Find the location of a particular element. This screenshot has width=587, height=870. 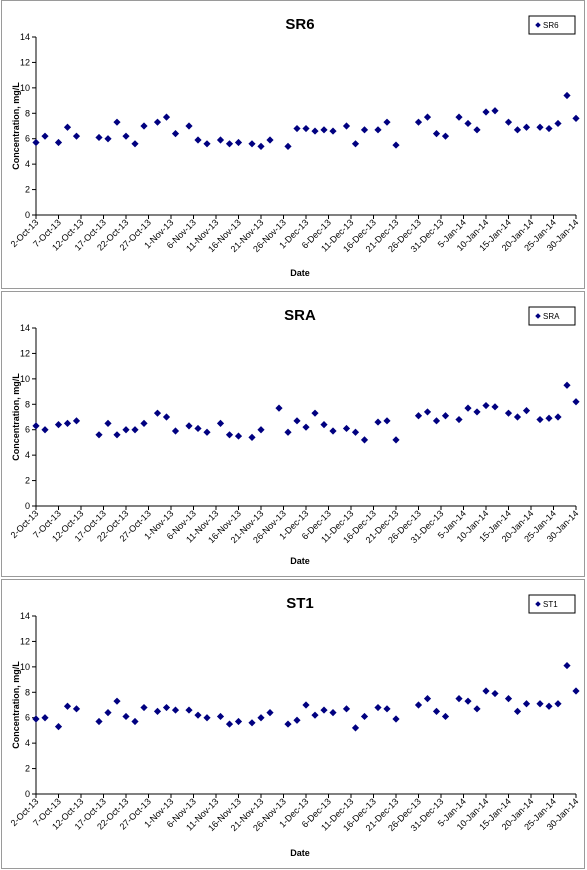

y-tick-label: 0 is located at coordinates (27, 794).